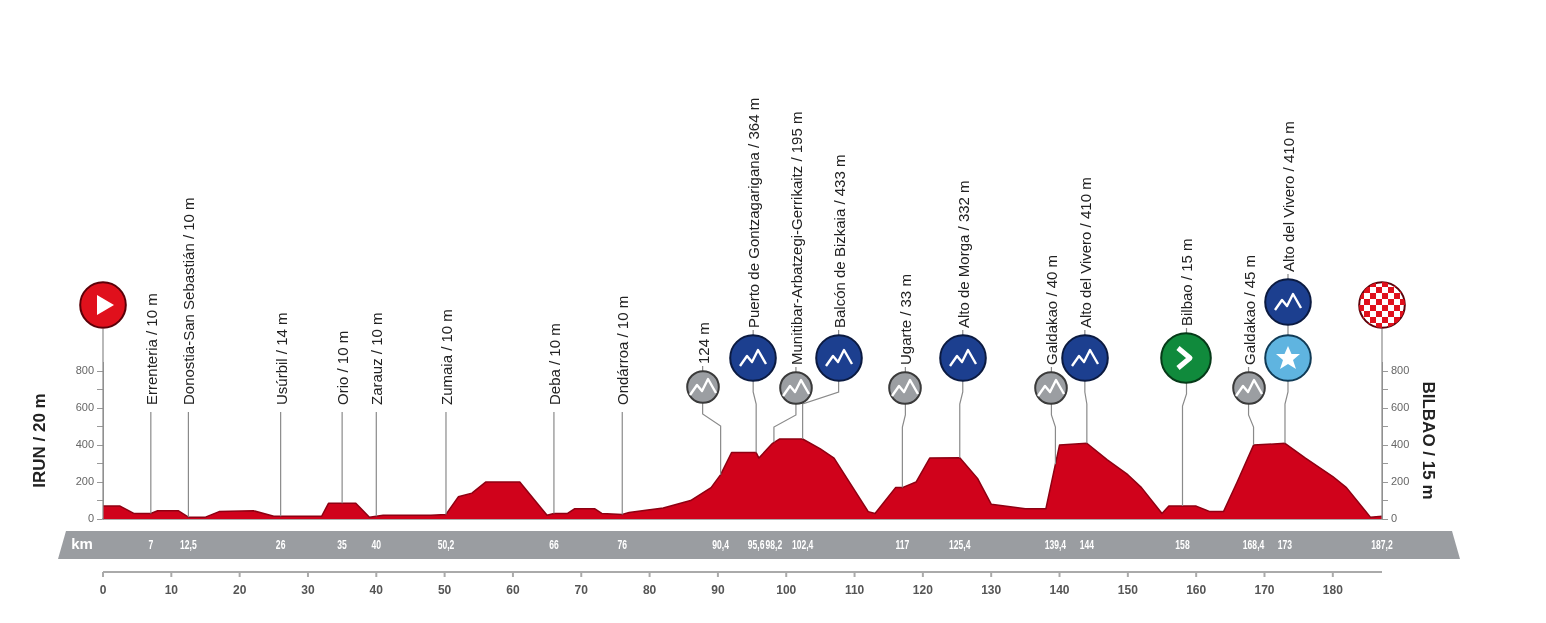  Describe the element at coordinates (171, 589) in the screenshot. I see `x-tick-label: 10` at that location.